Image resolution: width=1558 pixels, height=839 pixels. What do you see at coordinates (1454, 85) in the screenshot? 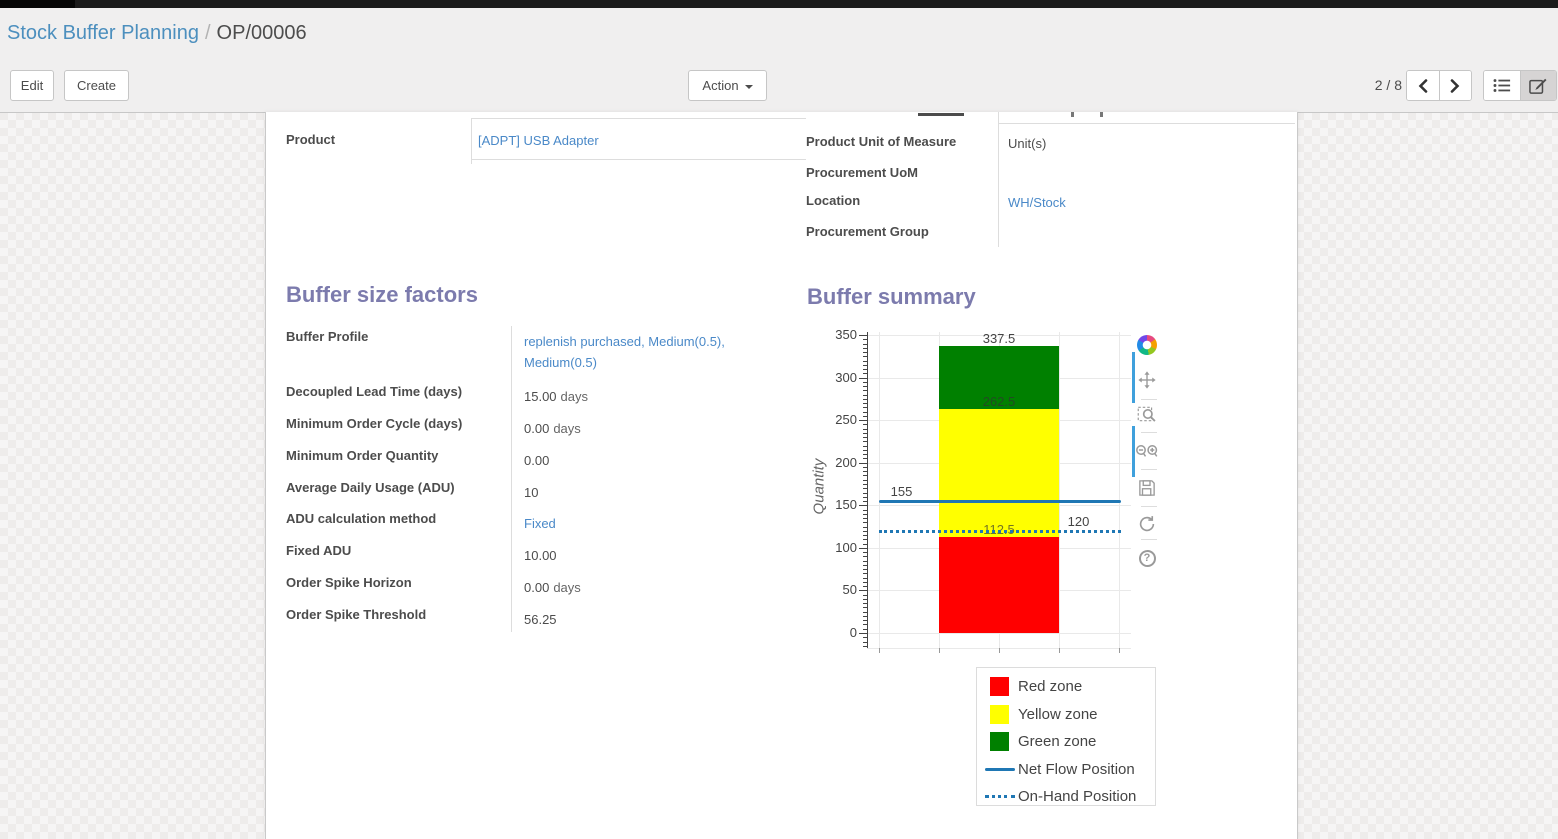
I see `pager-next-button` at bounding box center [1454, 85].